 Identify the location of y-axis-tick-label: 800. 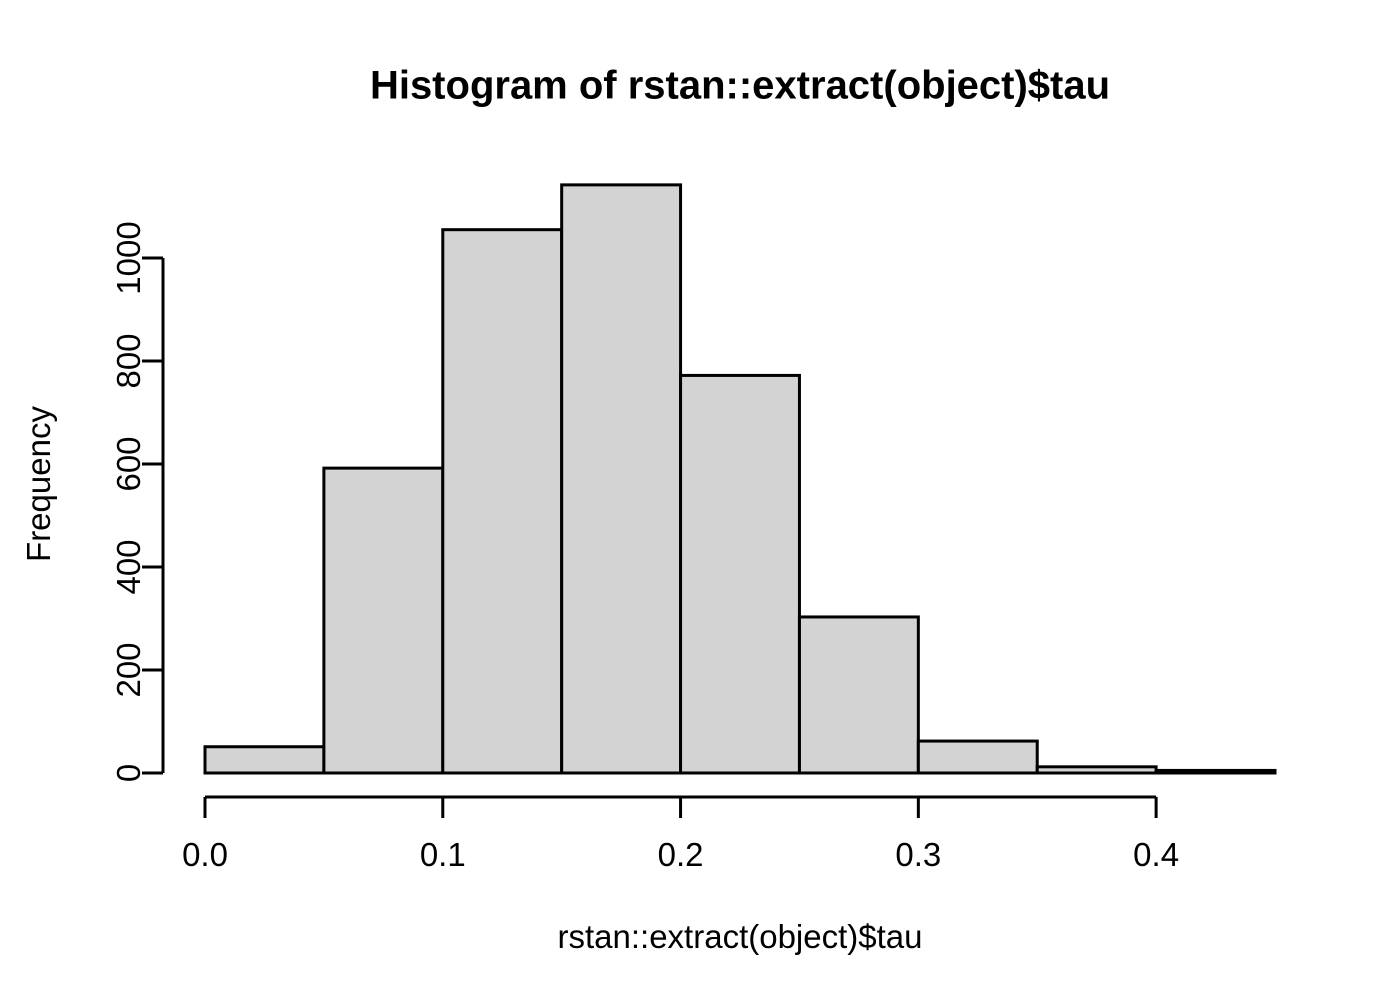
(128, 361).